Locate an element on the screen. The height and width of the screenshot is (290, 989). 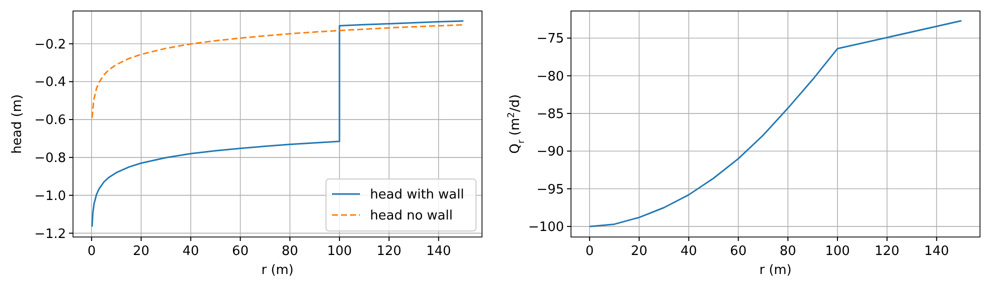
y-tick-label: −0.2 is located at coordinates (50, 44).